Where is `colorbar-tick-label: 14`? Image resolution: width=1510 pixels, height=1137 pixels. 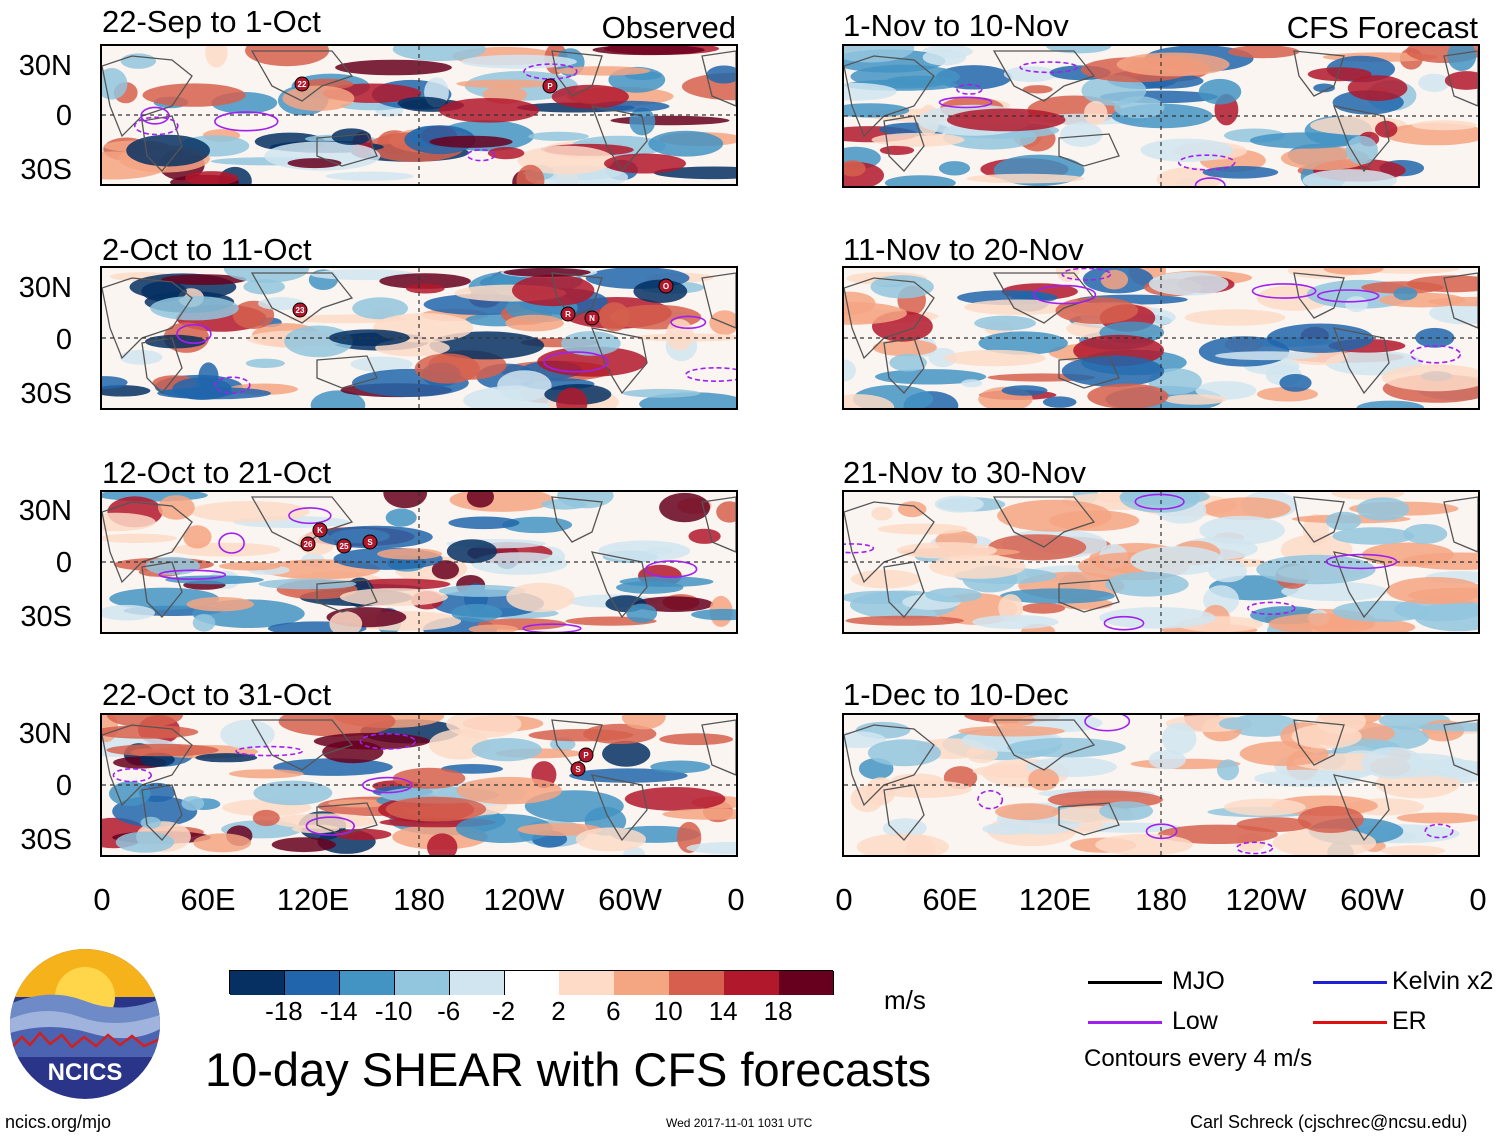 colorbar-tick-label: 14 is located at coordinates (723, 1011).